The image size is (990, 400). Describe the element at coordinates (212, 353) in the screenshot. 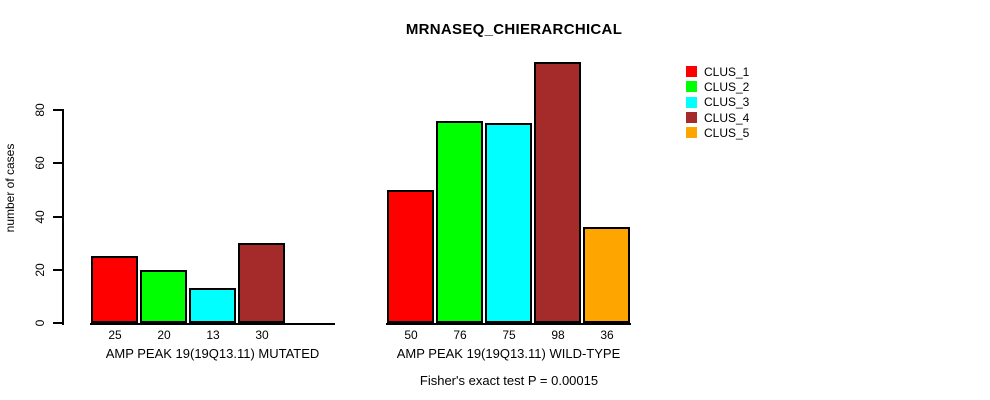

I see `group-caption-1: AMP PEAK 19(19Q13.11) MUTATED` at that location.